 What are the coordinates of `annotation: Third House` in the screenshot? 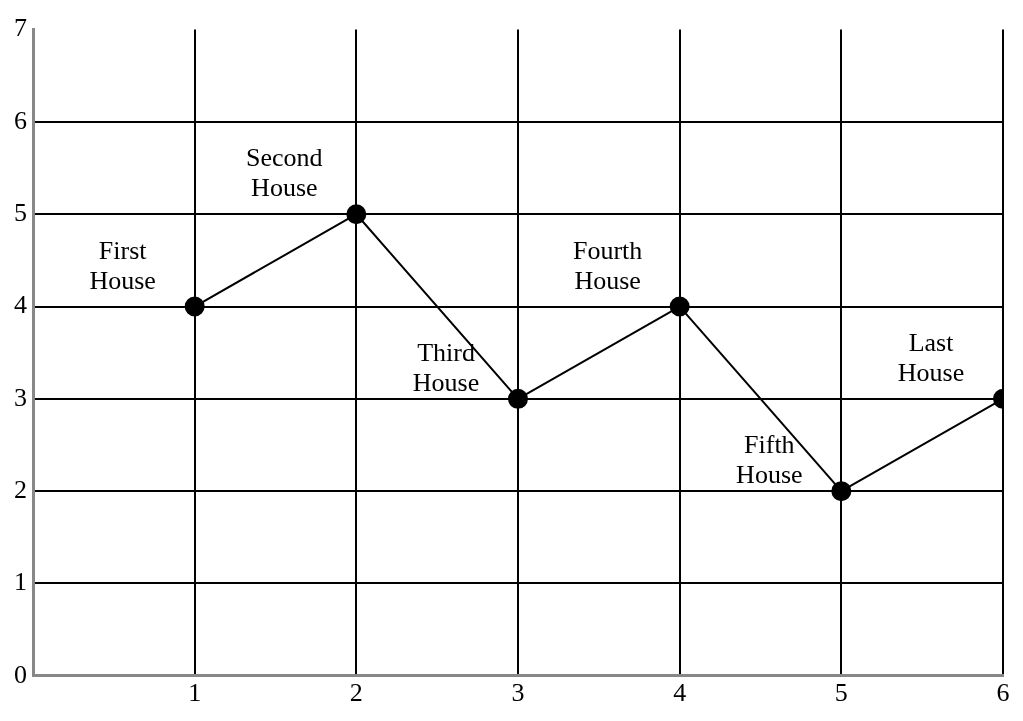 It's located at (446, 367).